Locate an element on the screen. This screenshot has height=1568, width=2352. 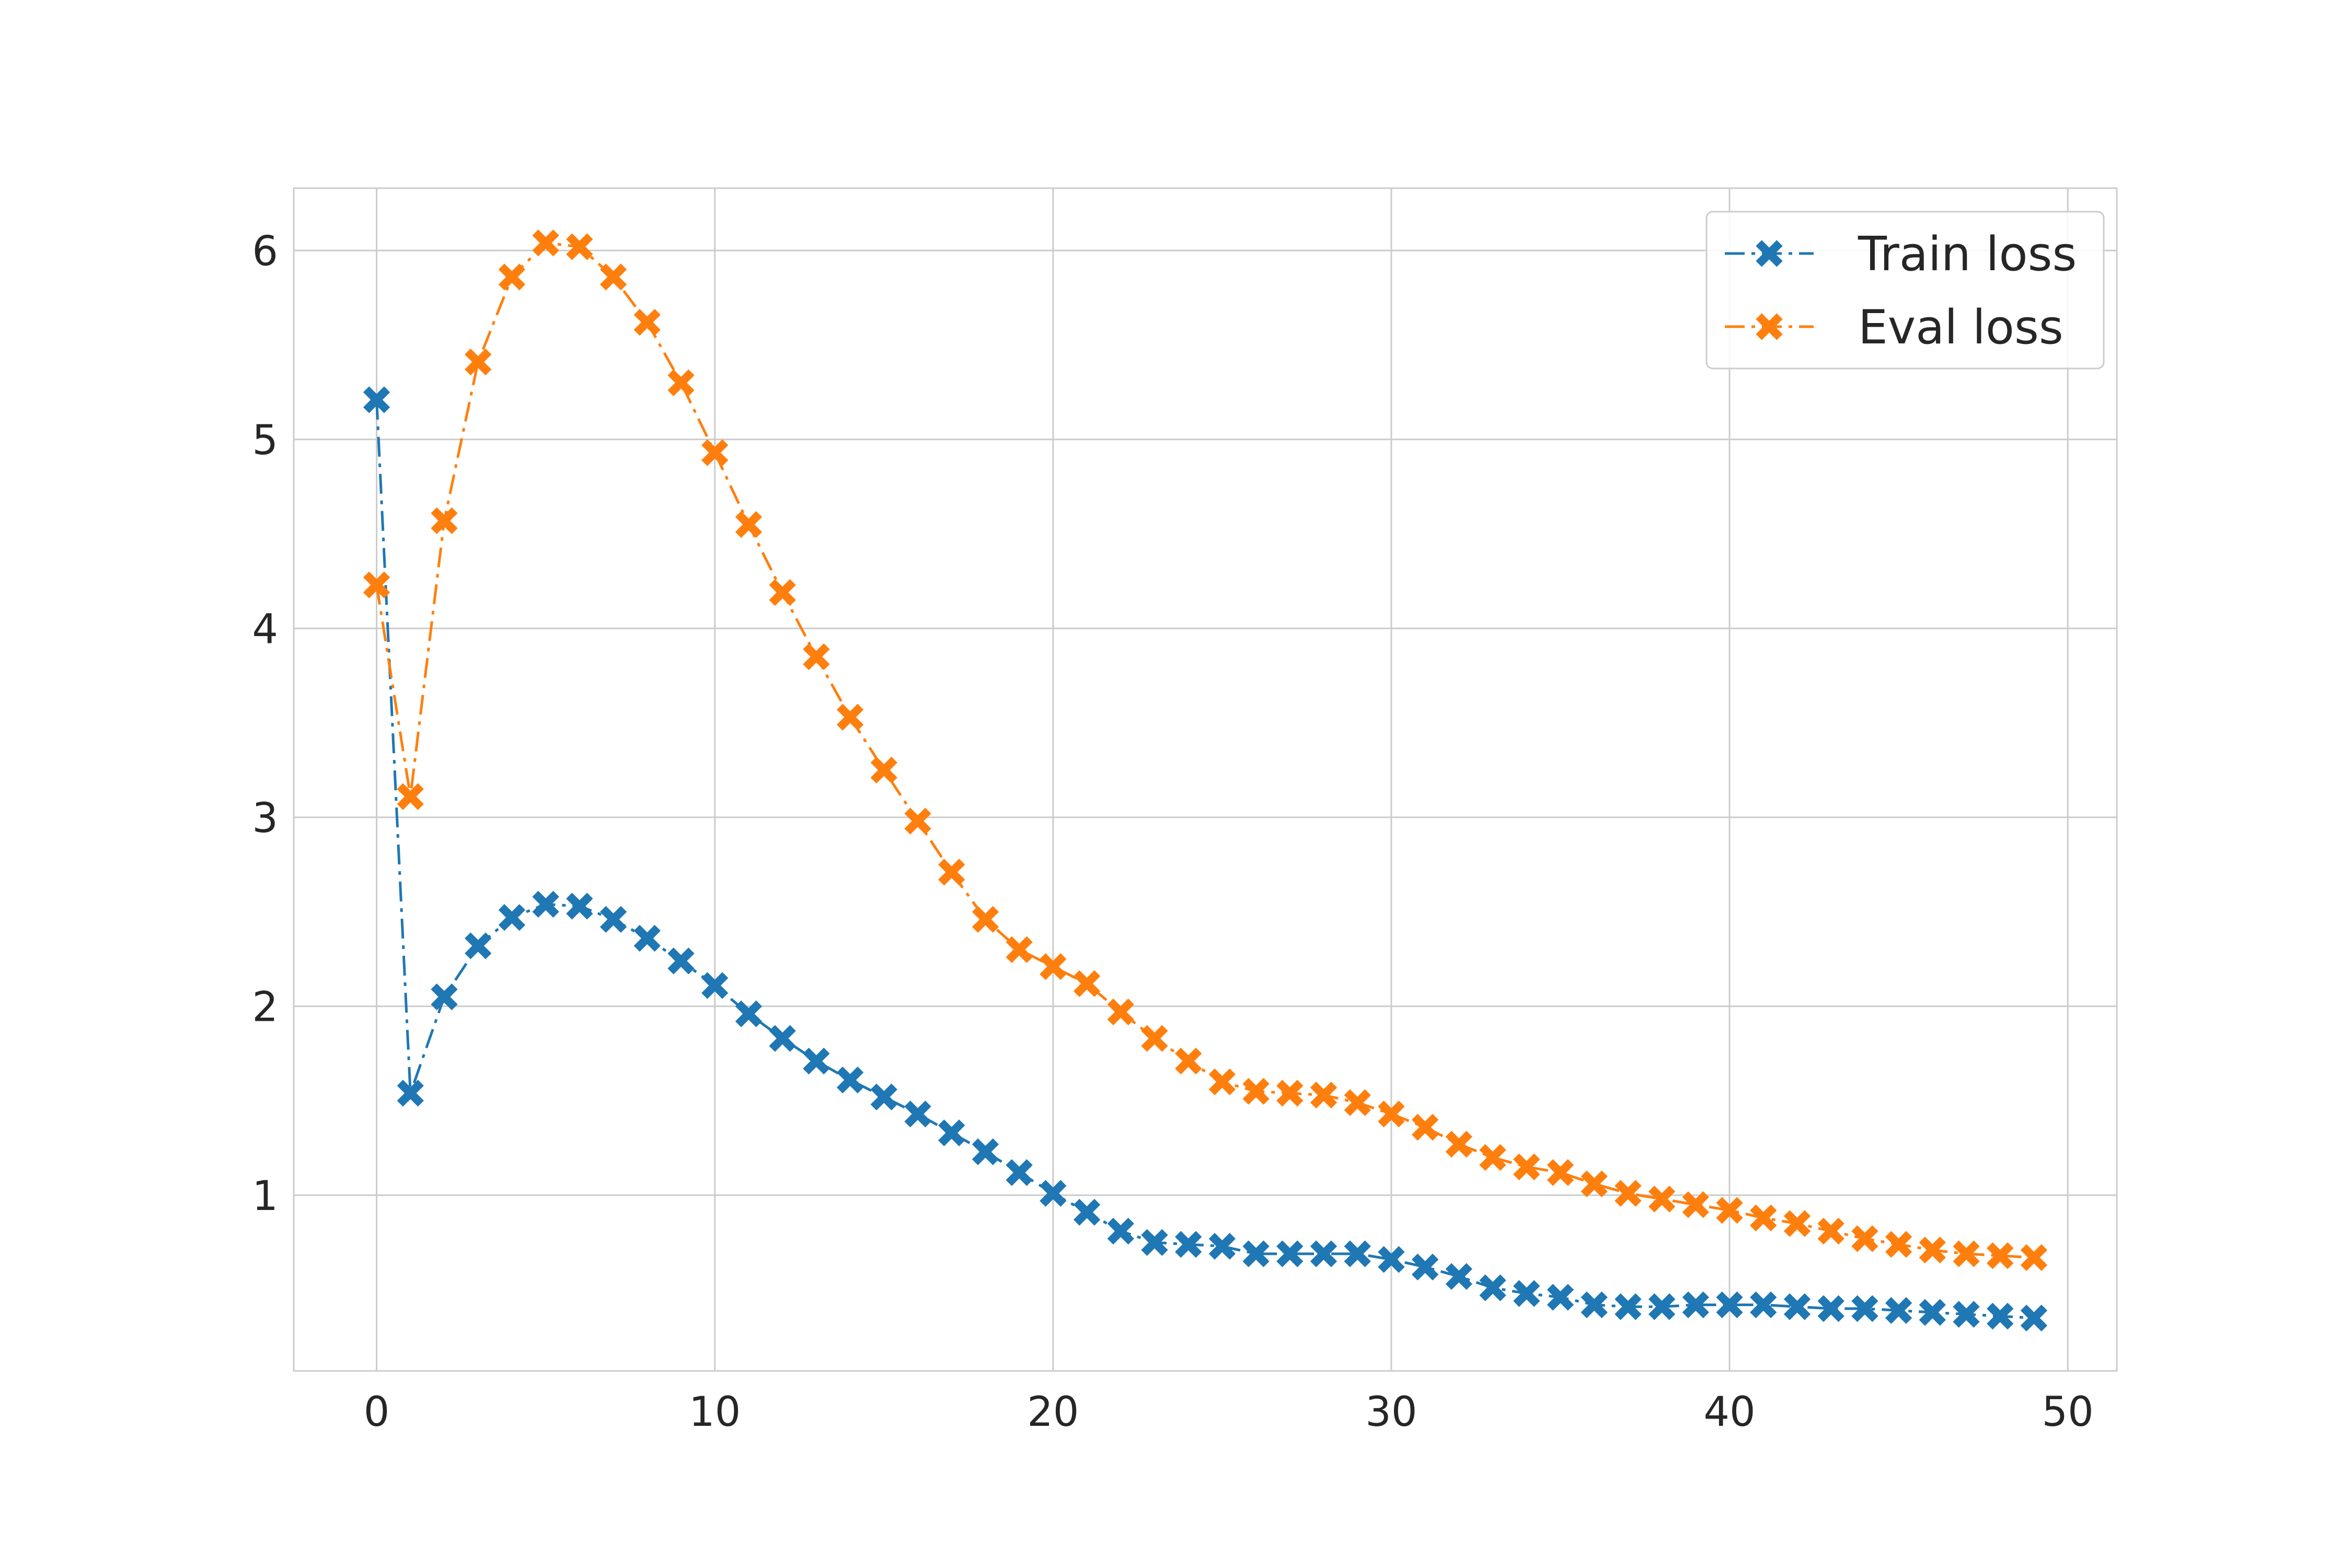
legend: Train loss Eval loss is located at coordinates (1905, 290).